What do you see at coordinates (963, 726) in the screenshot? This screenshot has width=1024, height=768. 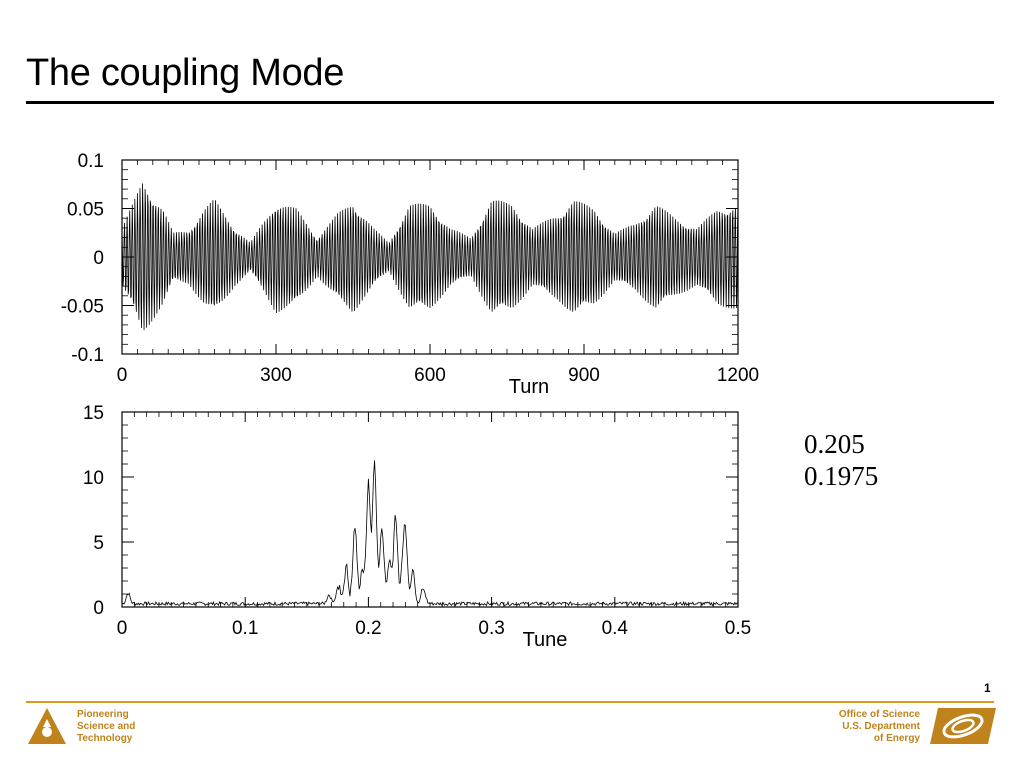 I see `doe-office-of-science-logo-icon` at bounding box center [963, 726].